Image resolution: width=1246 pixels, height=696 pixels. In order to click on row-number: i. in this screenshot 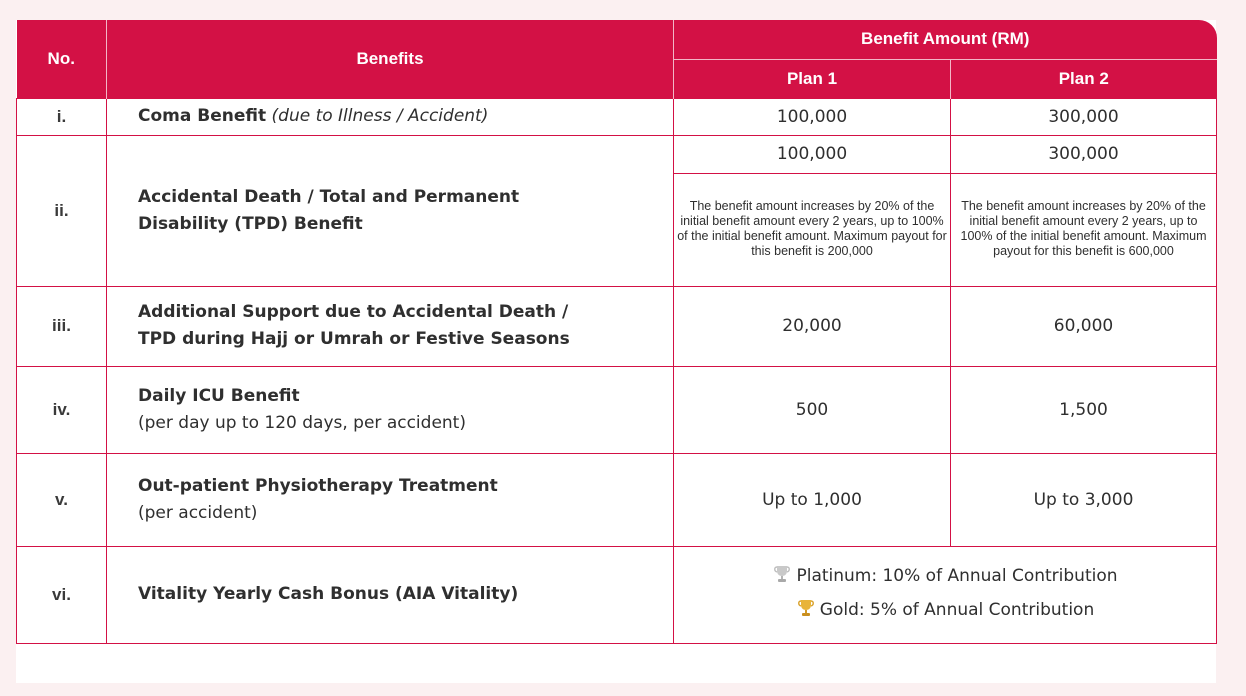, I will do `click(61, 116)`.